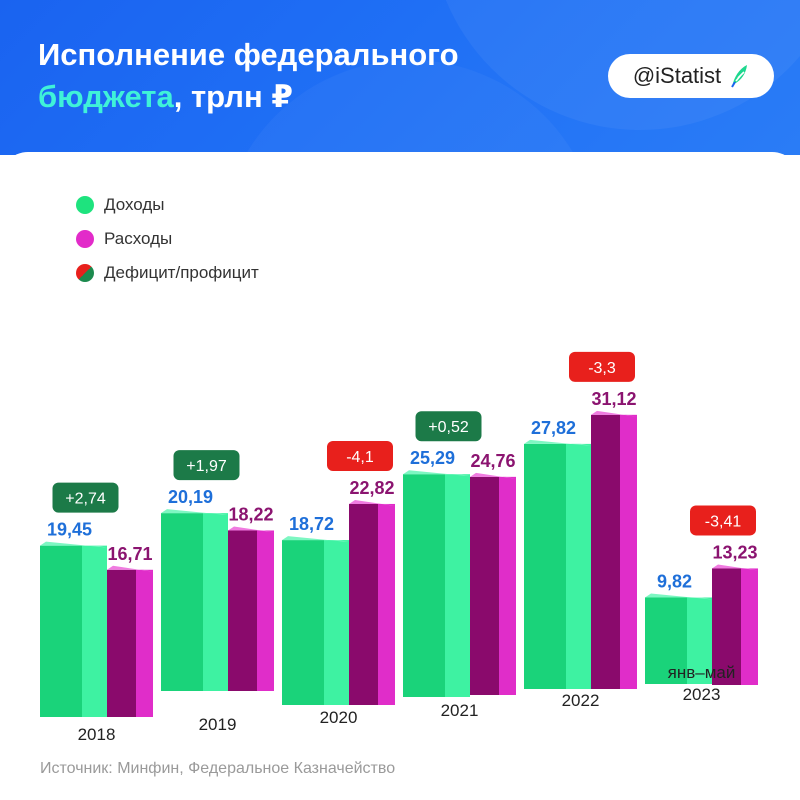  Describe the element at coordinates (605, 551) in the screenshot. I see `expense-bar-4-front` at that location.